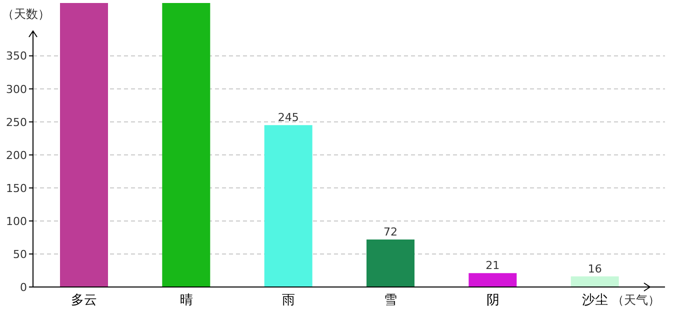 The image size is (680, 320). What do you see at coordinates (493, 300) in the screenshot?
I see `x-tick-label: 阴` at bounding box center [493, 300].